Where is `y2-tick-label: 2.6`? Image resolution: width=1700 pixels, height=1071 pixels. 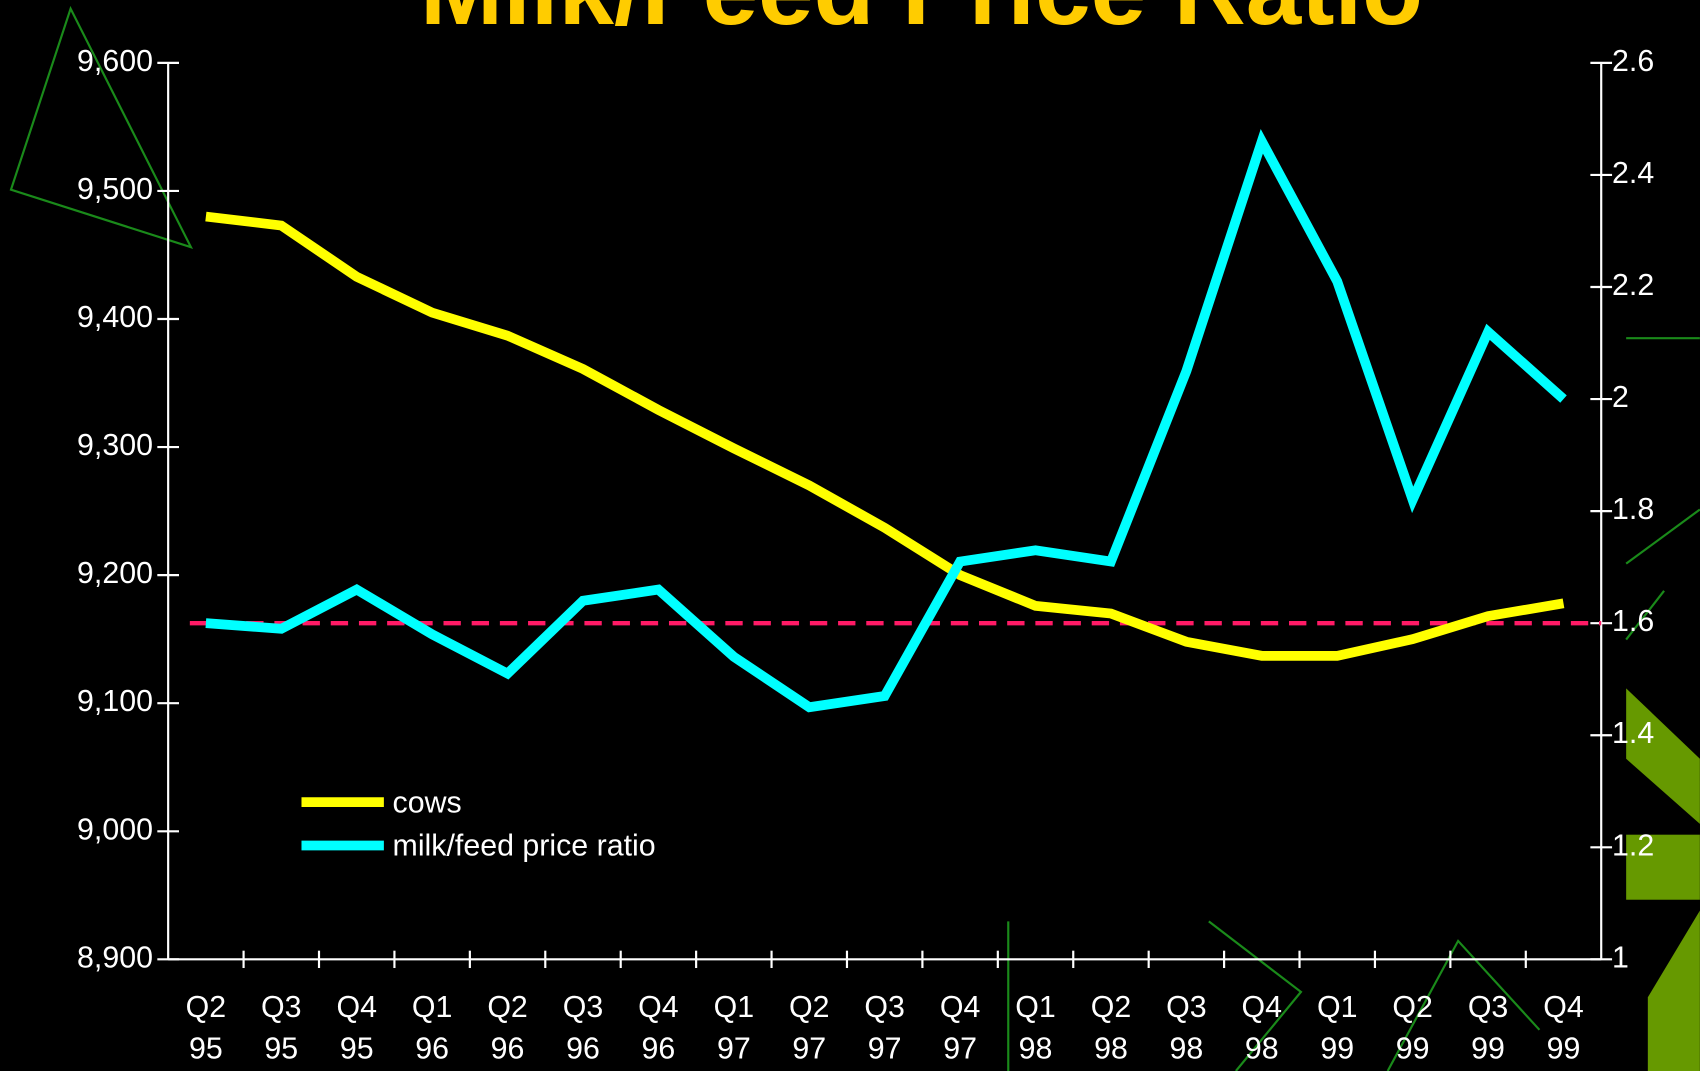
y2-tick-label: 2.6 is located at coordinates (1633, 61).